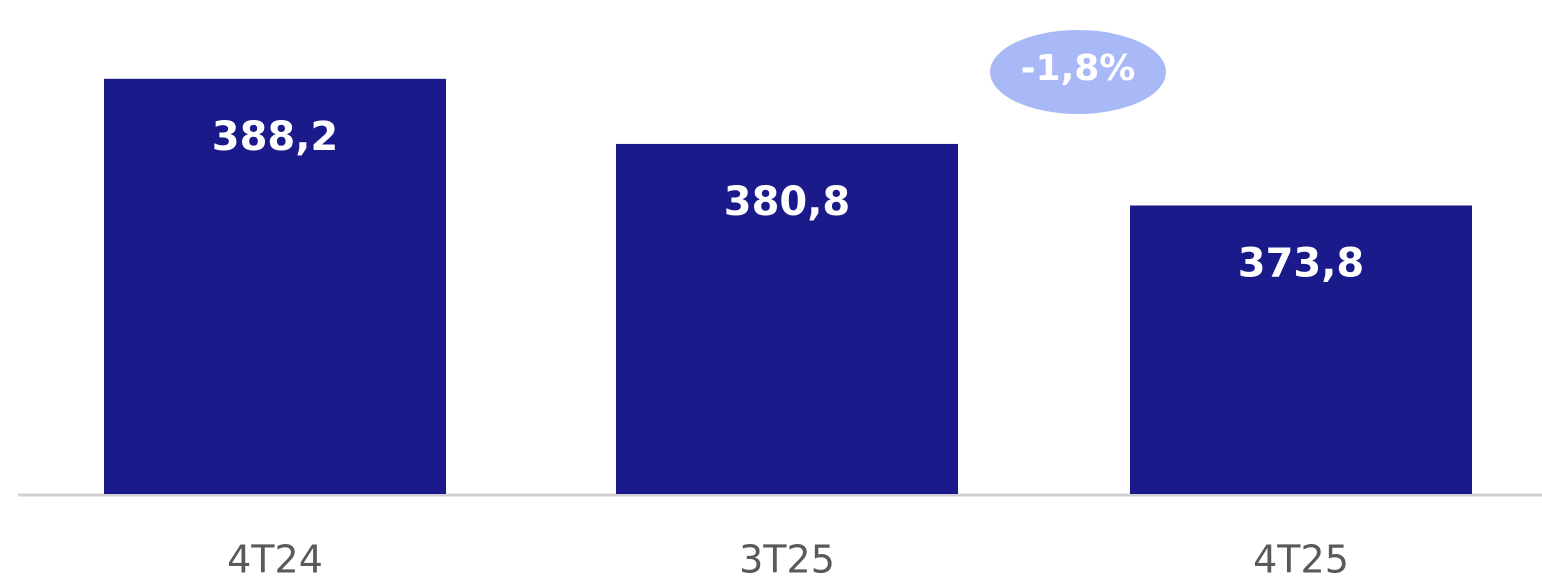 The height and width of the screenshot is (588, 1542). I want to click on value-label: 380,8, so click(787, 202).